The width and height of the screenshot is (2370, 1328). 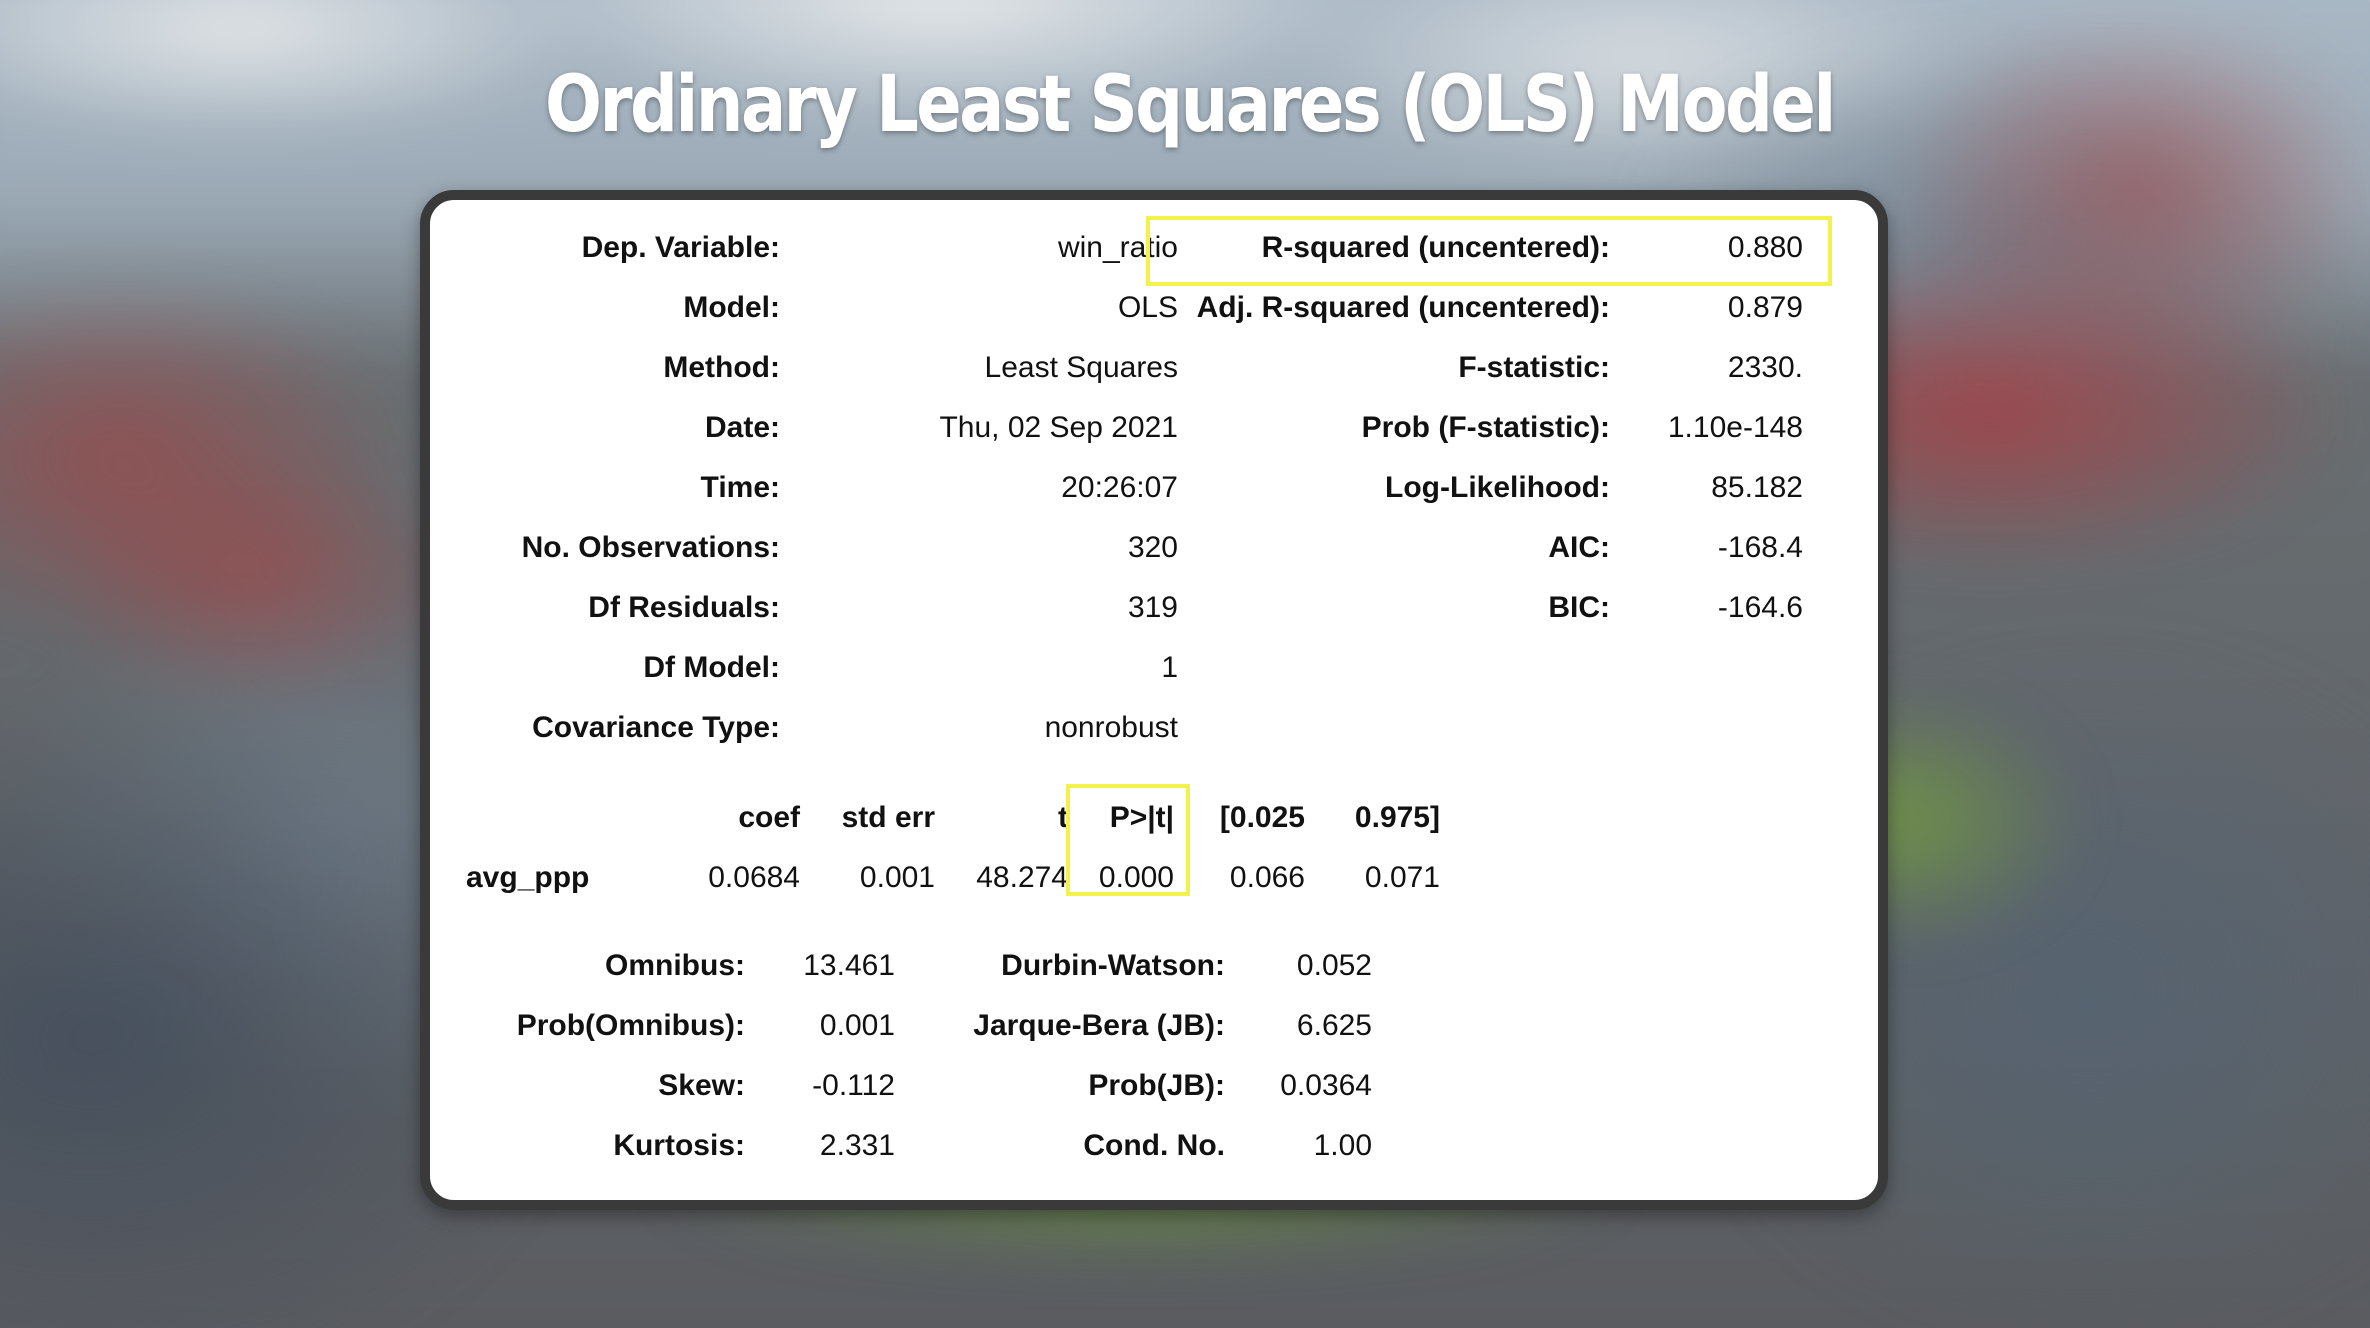 I want to click on stat-label: Prob (F-statistic):, so click(x=1485, y=427).